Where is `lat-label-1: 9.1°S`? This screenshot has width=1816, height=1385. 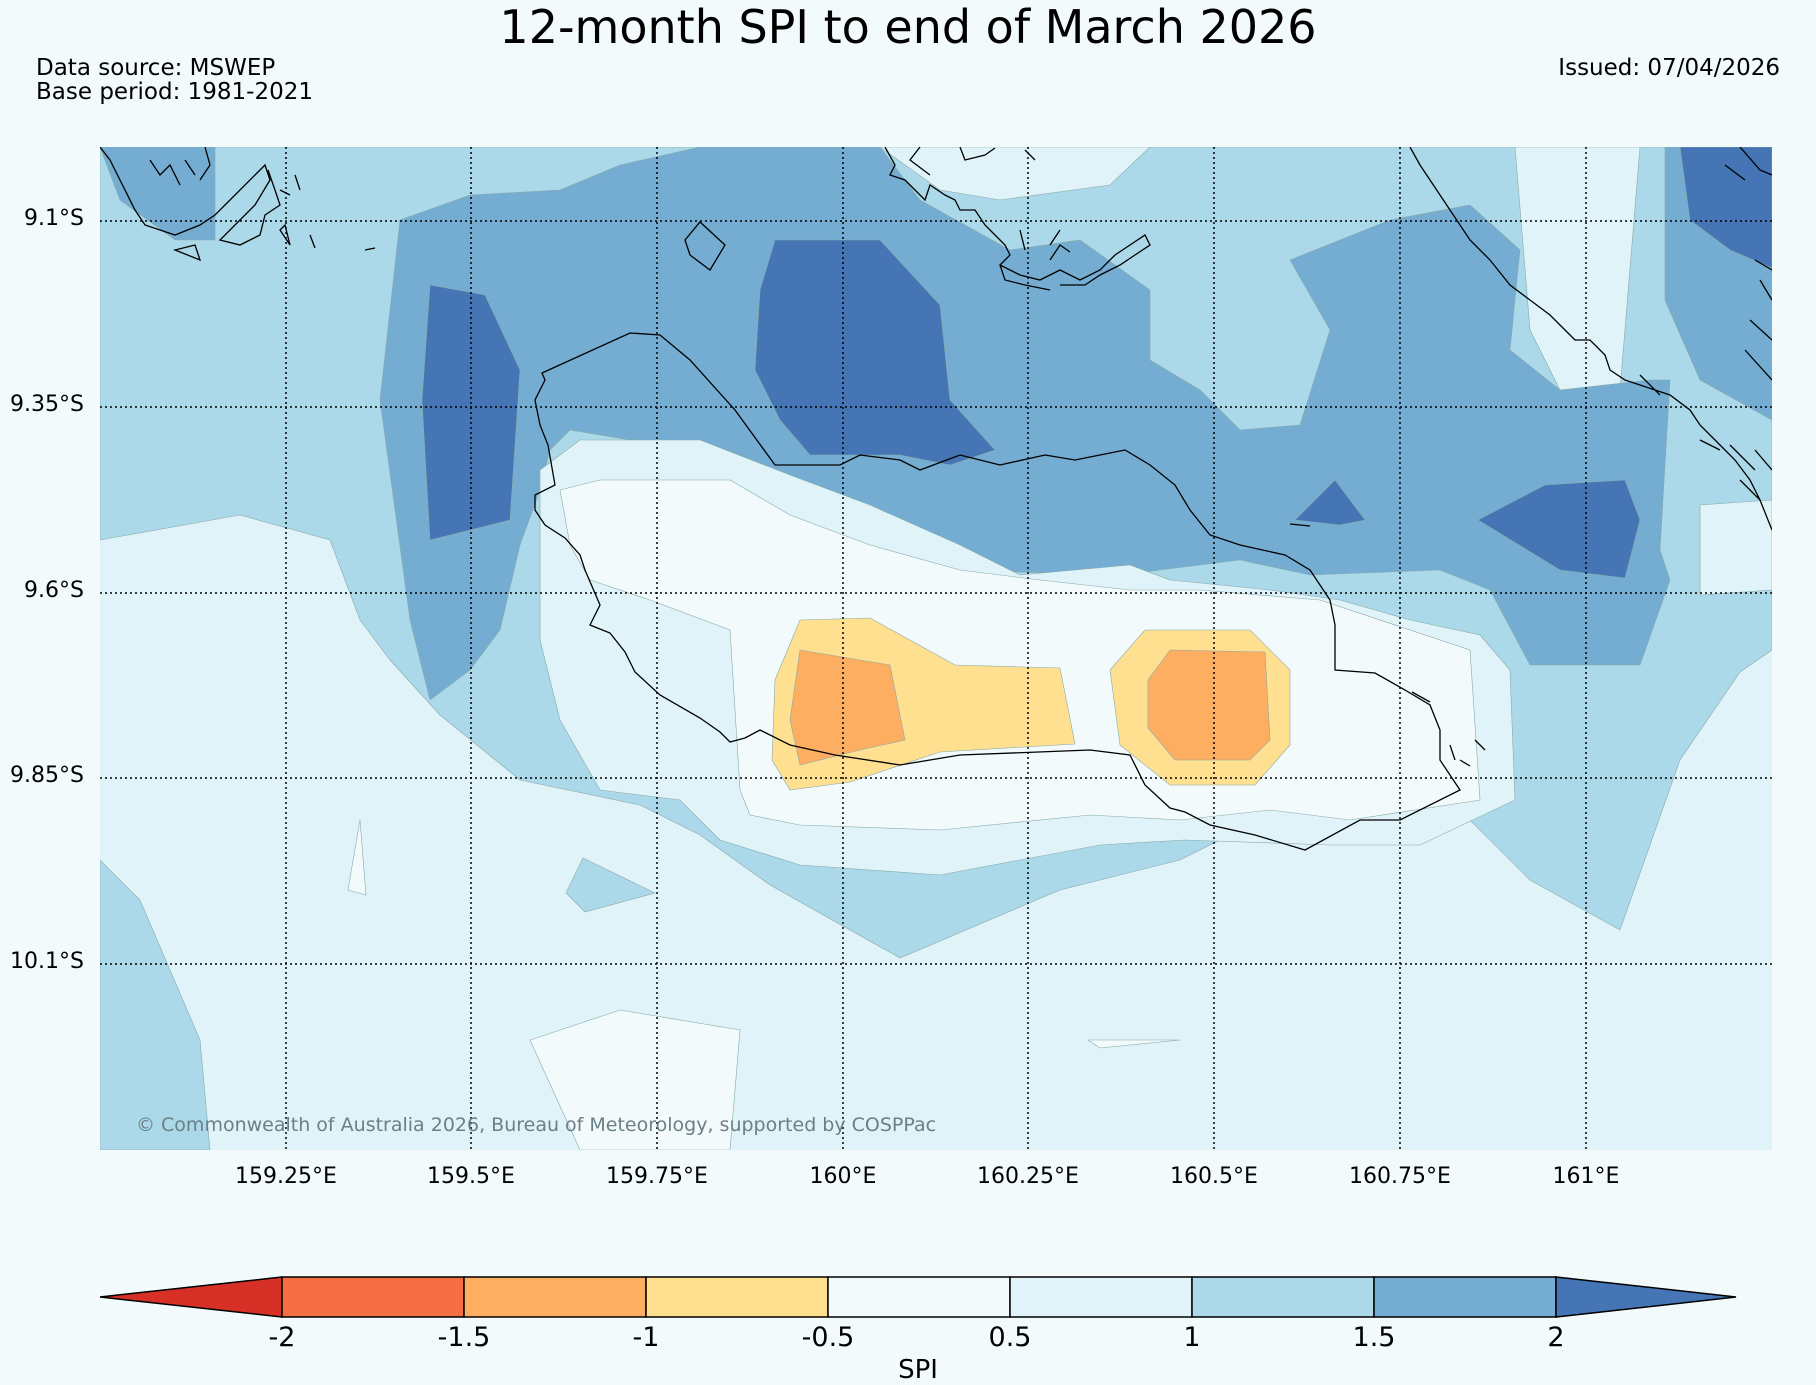
lat-label-1: 9.1°S is located at coordinates (54, 218).